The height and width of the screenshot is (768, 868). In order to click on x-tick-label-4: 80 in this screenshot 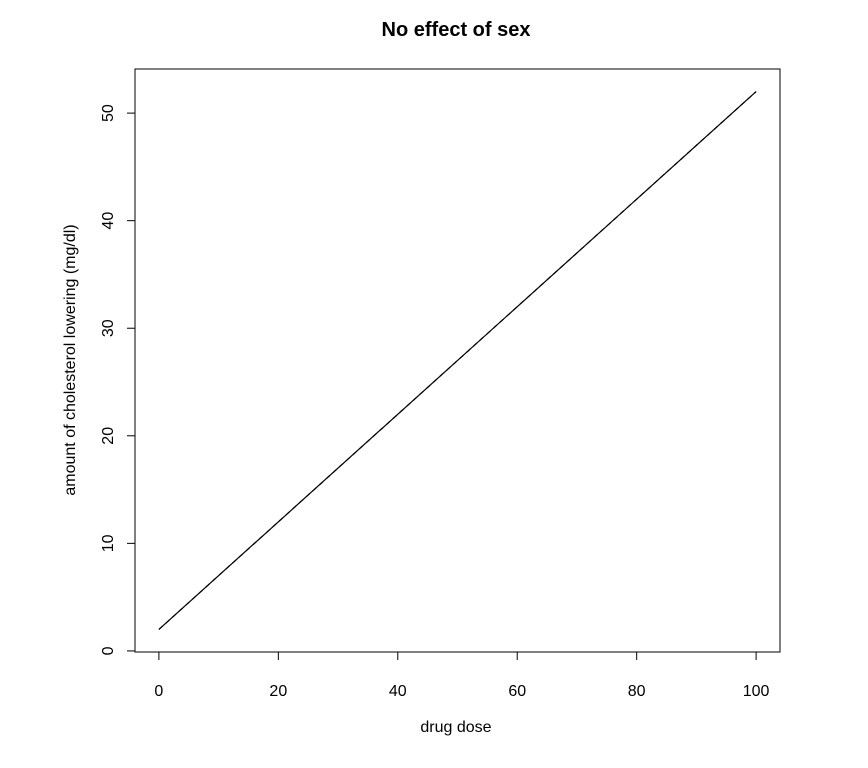, I will do `click(637, 691)`.